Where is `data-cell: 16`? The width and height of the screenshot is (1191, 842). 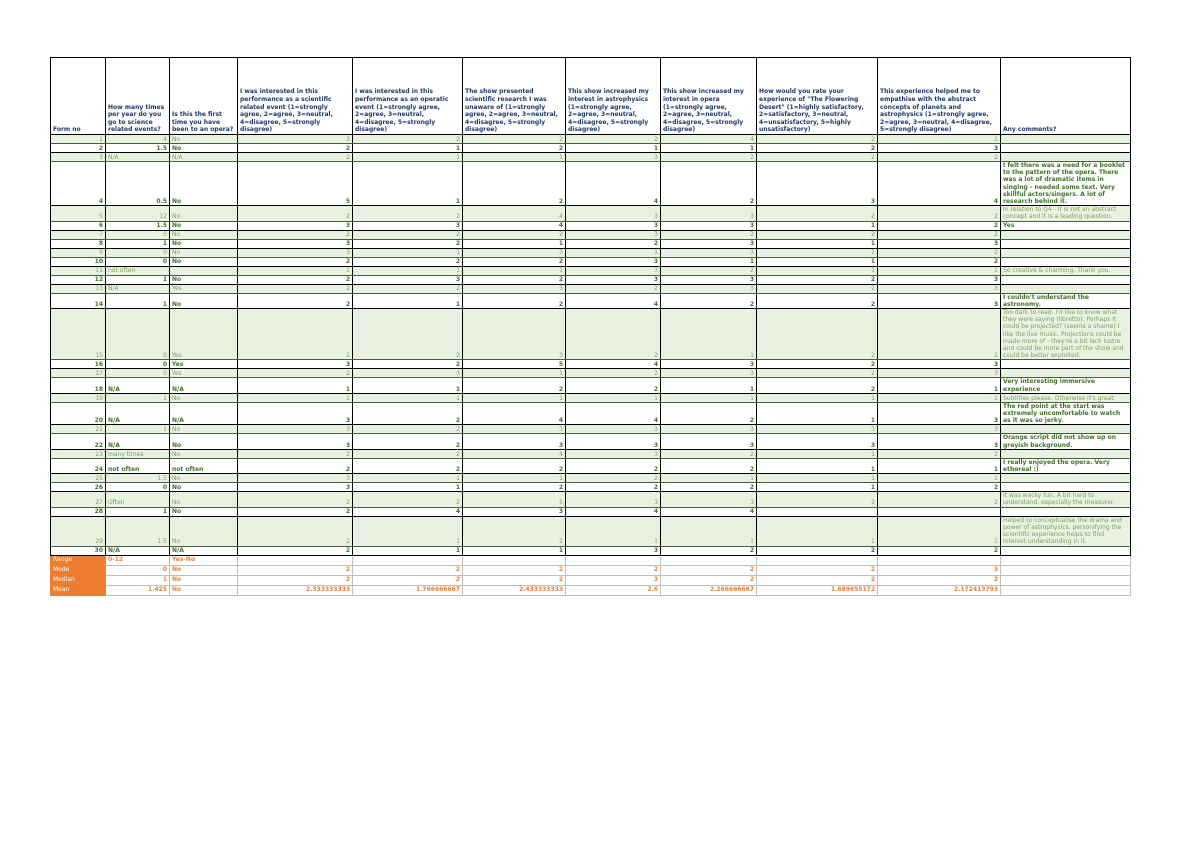 data-cell: 16 is located at coordinates (78, 364).